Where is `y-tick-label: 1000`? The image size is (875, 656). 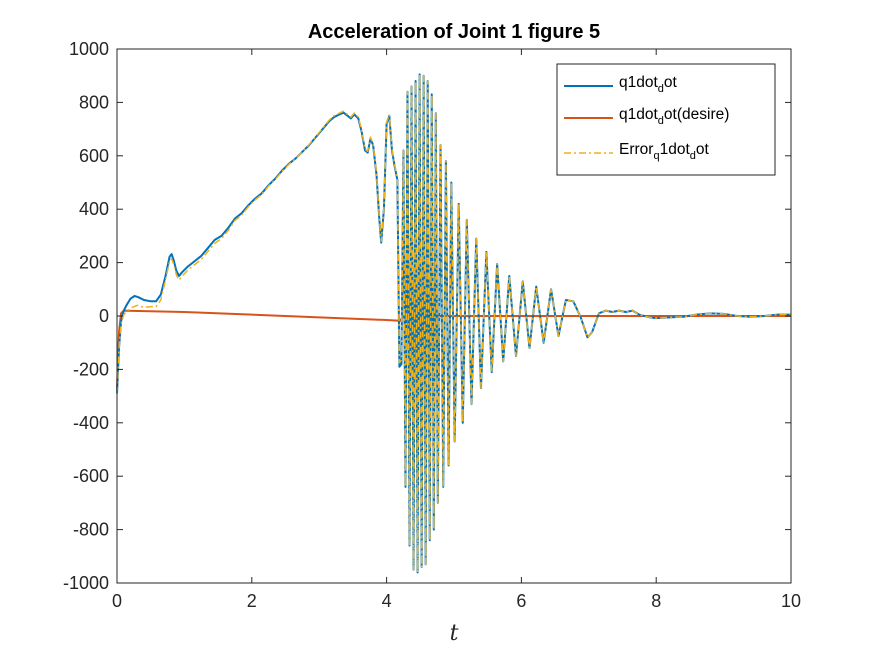 y-tick-label: 1000 is located at coordinates (89, 49).